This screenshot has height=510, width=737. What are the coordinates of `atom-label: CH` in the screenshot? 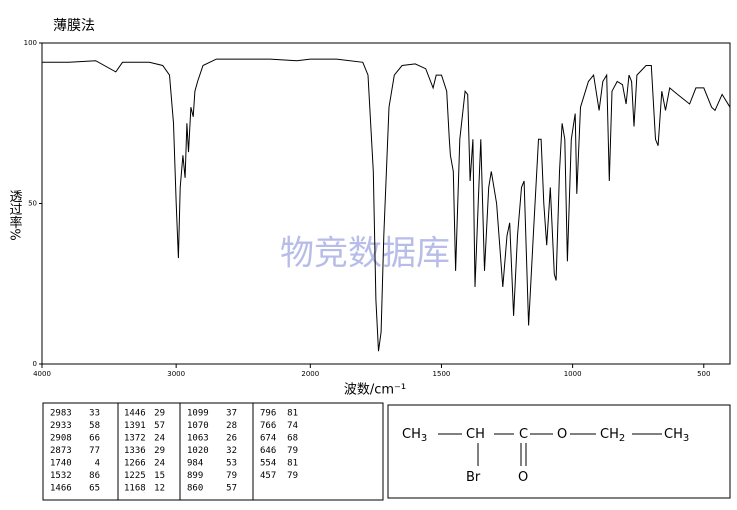 It's located at (475, 434).